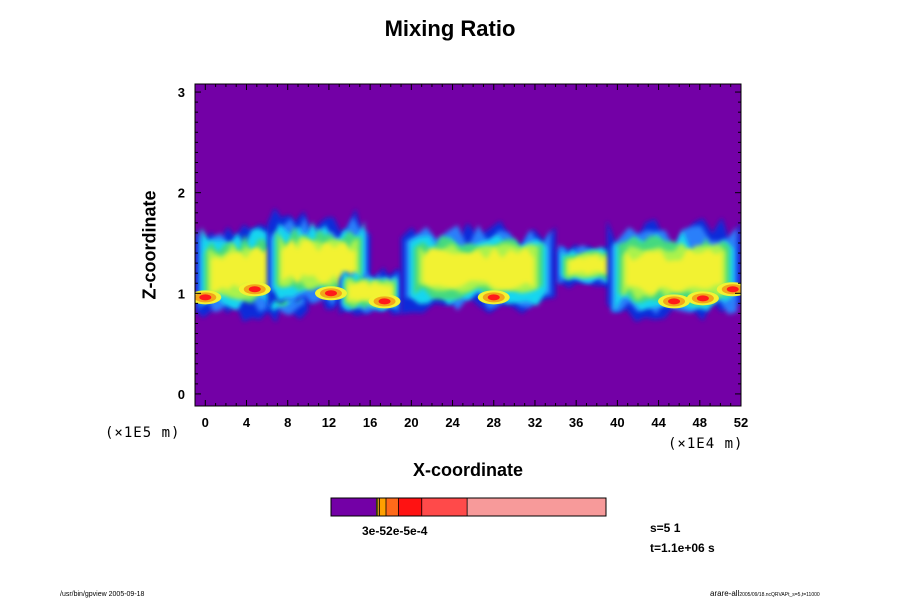 The image size is (900, 600). I want to click on colorbar-labels: 3e-52e-5e-4, so click(395, 531).